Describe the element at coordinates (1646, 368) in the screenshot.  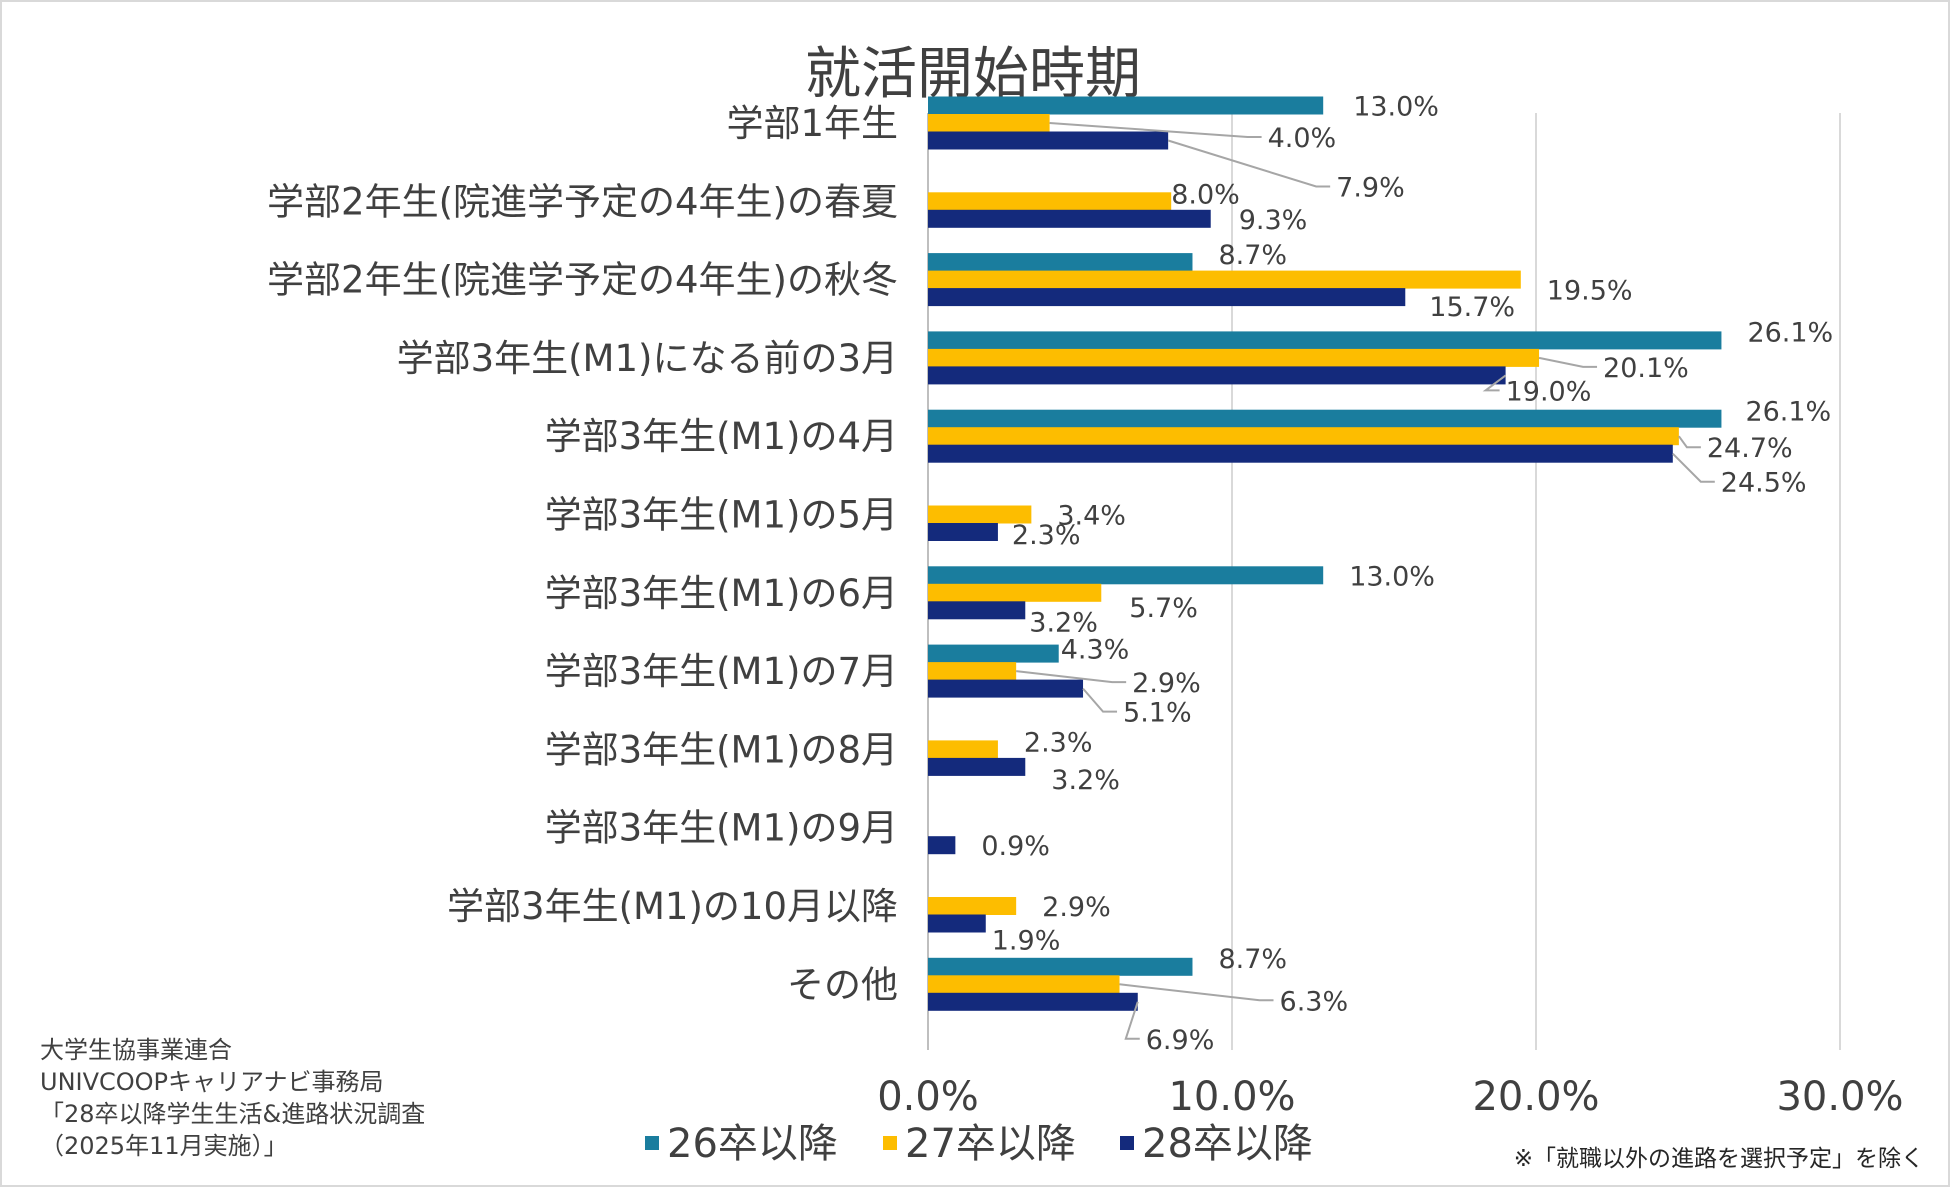
I see `data-label: 20.1%` at that location.